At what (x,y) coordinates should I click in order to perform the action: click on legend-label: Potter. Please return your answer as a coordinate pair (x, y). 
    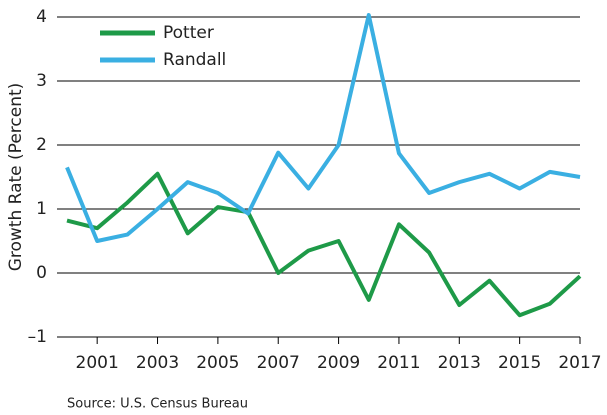
    Looking at the image, I should click on (188, 33).